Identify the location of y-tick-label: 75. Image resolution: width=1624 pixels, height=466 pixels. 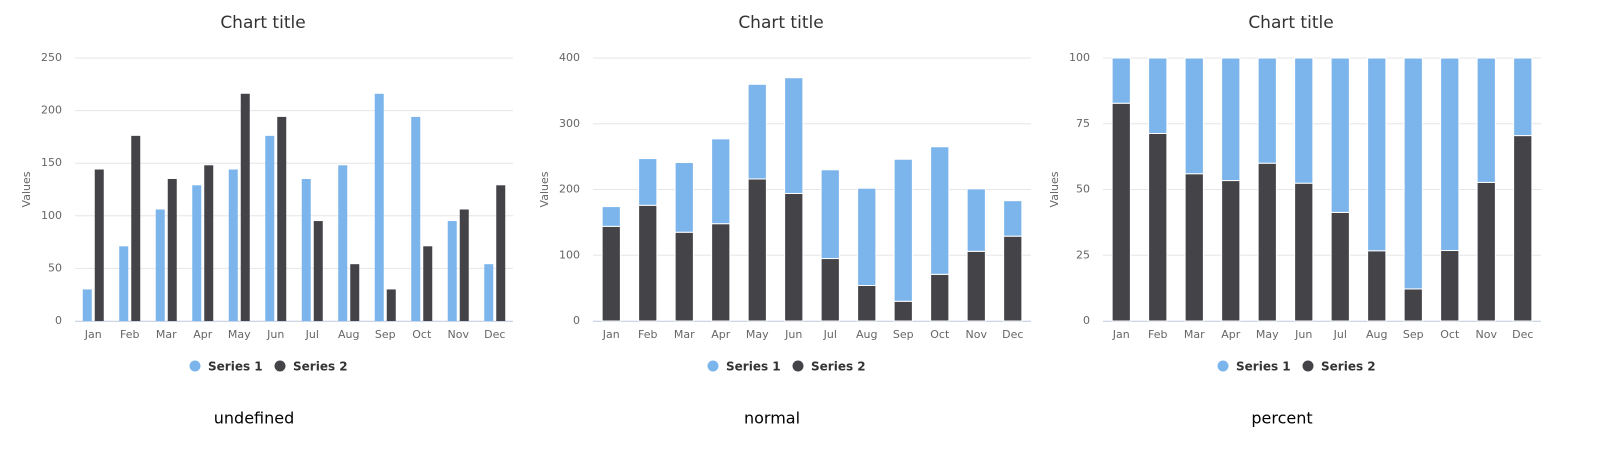
(1083, 123).